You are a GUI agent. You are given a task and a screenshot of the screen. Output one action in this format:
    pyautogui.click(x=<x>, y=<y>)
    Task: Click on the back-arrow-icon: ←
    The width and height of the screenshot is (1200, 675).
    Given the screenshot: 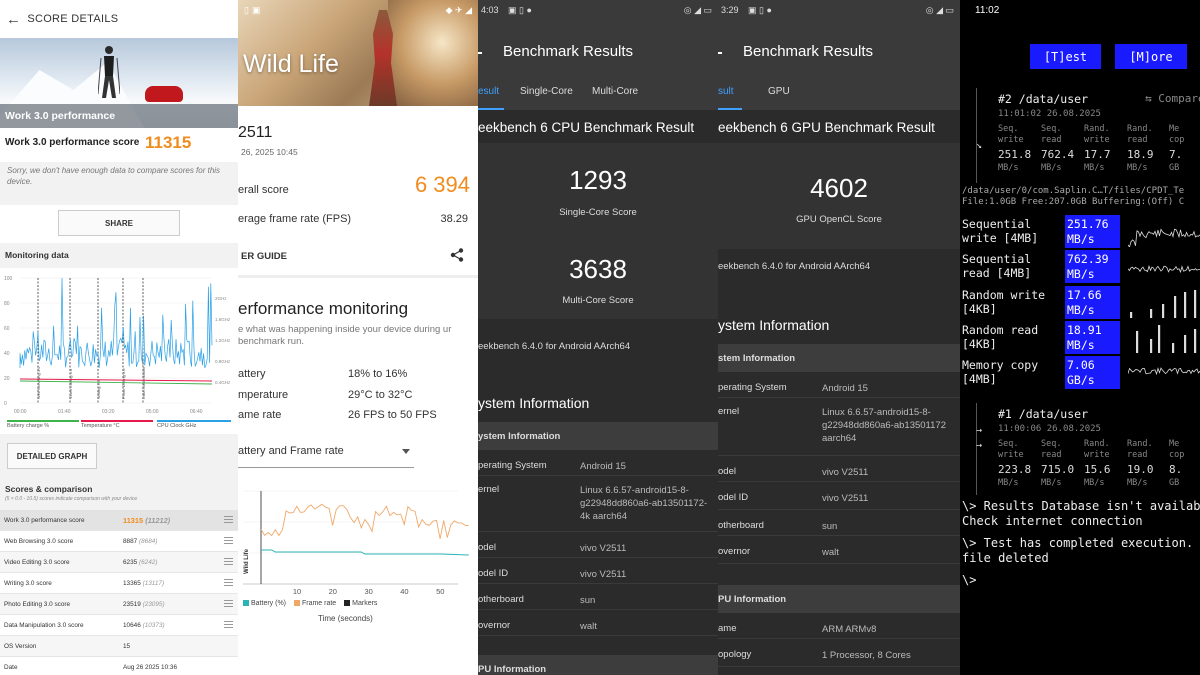 What is the action you would take?
    pyautogui.click(x=14, y=19)
    